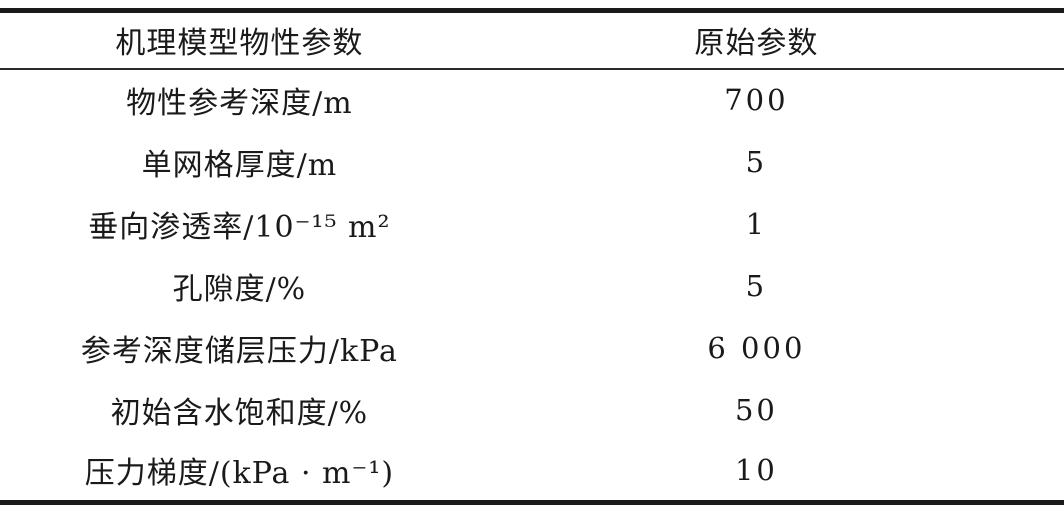 Image resolution: width=1064 pixels, height=528 pixels. What do you see at coordinates (239, 165) in the screenshot?
I see `param-label-cell: 单网格厚度/m` at bounding box center [239, 165].